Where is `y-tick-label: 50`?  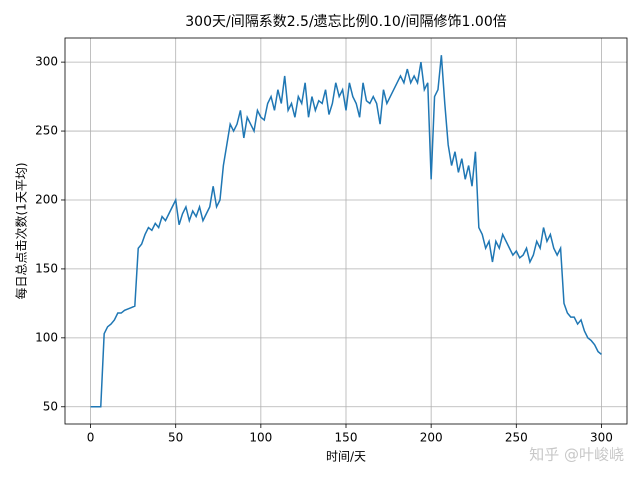 y-tick-label: 50 is located at coordinates (50, 406).